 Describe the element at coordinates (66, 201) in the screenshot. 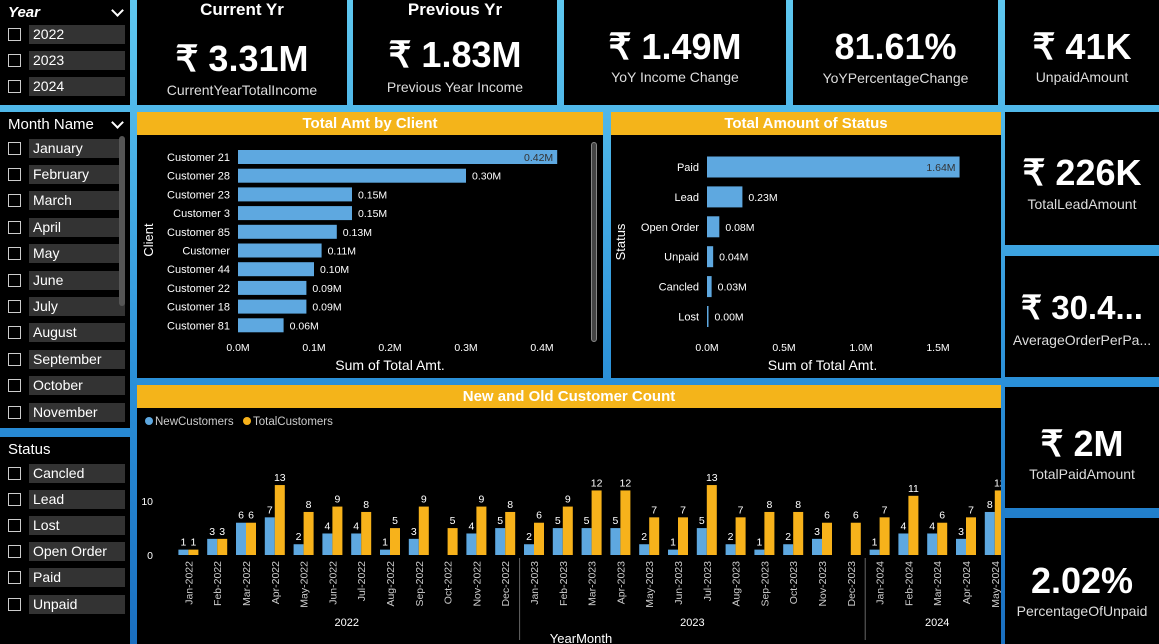

I see `month-slicer-item: March` at that location.